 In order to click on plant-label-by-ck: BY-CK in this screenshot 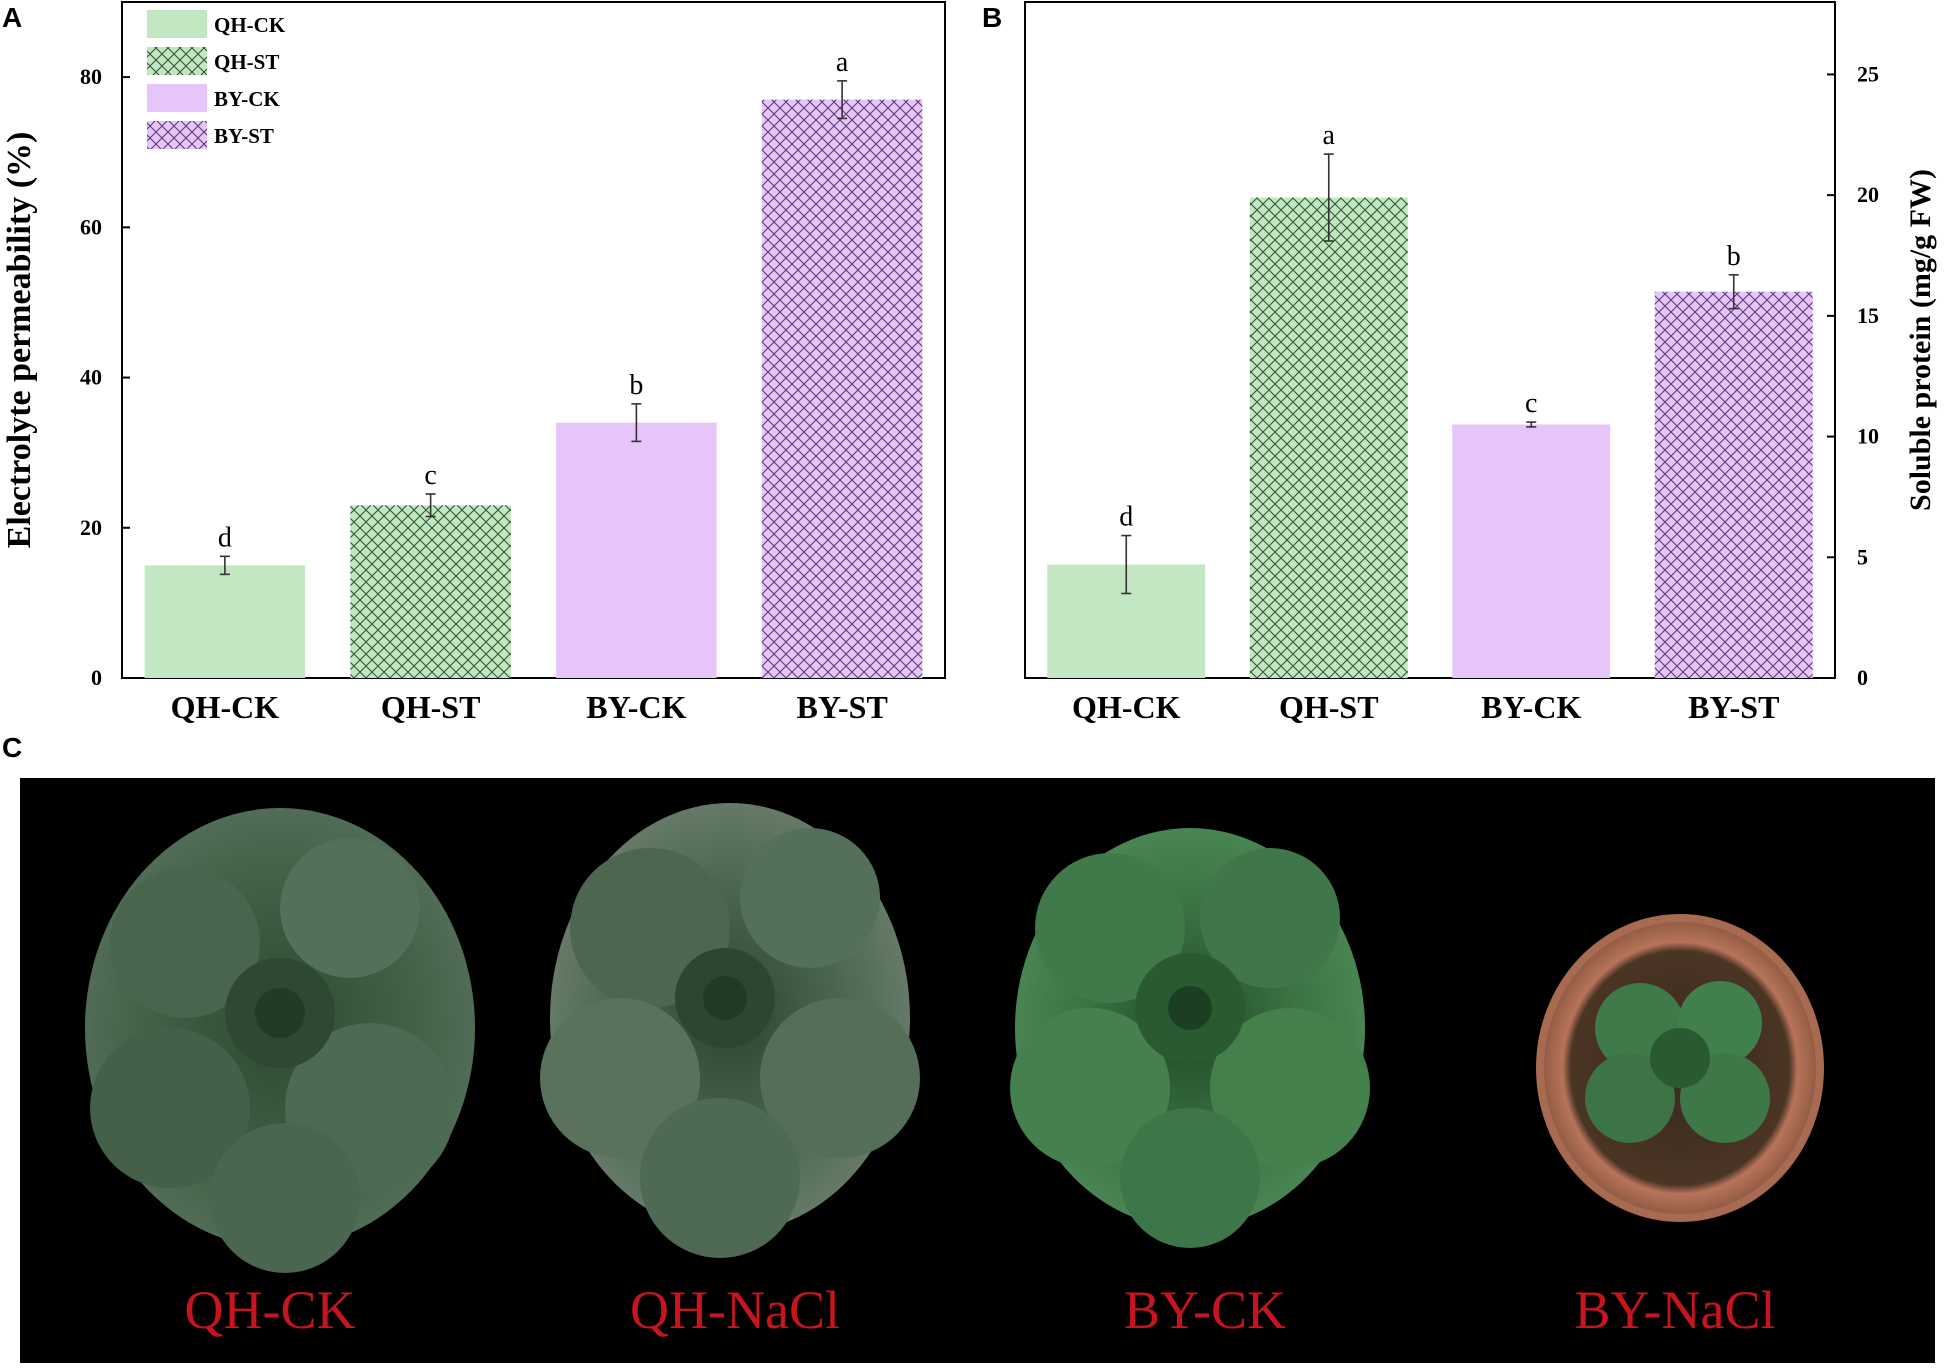, I will do `click(1205, 1310)`.